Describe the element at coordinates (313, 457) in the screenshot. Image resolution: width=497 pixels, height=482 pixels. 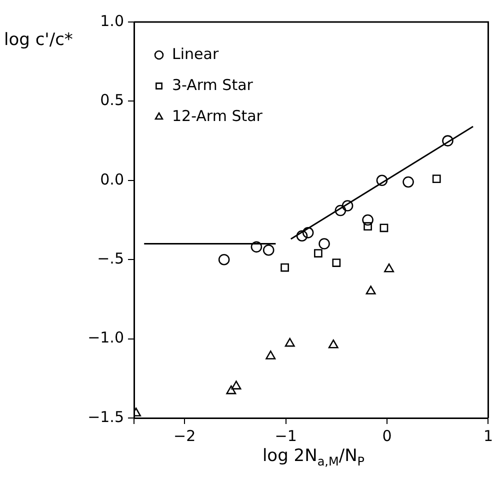
I see `x-axis-title: log 2N$_{a,M}$/N$_{P}$` at that location.